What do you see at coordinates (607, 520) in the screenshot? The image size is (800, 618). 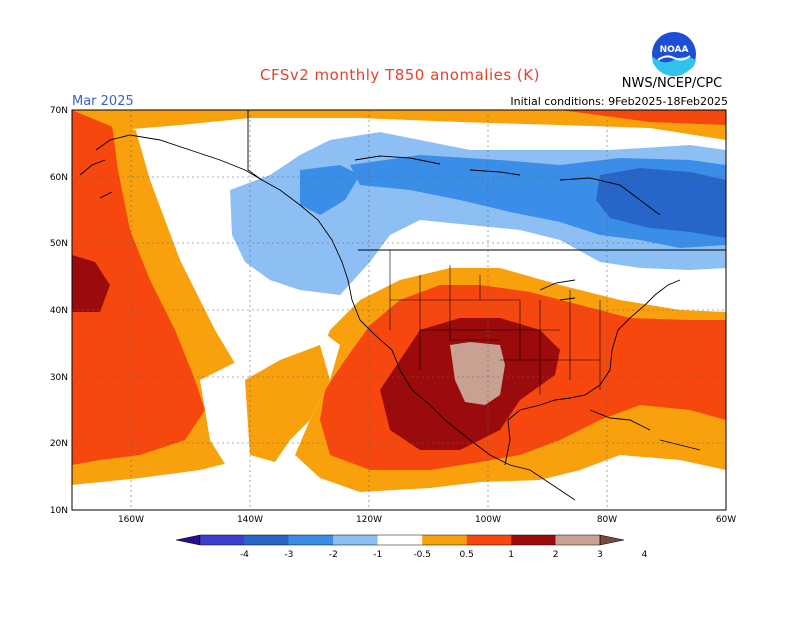 I see `lon-tick-label: 80W` at bounding box center [607, 520].